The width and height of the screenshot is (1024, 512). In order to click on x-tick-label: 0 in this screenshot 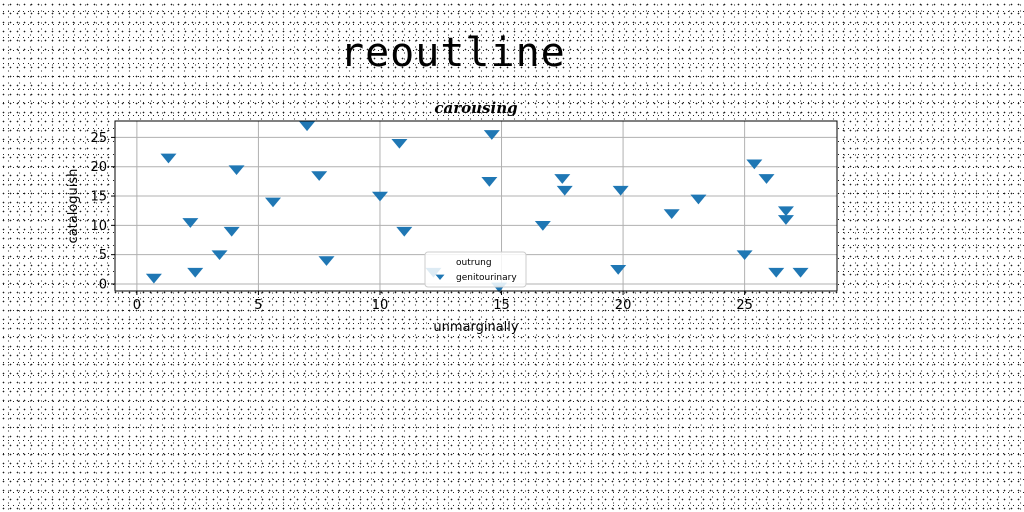, I will do `click(137, 305)`.